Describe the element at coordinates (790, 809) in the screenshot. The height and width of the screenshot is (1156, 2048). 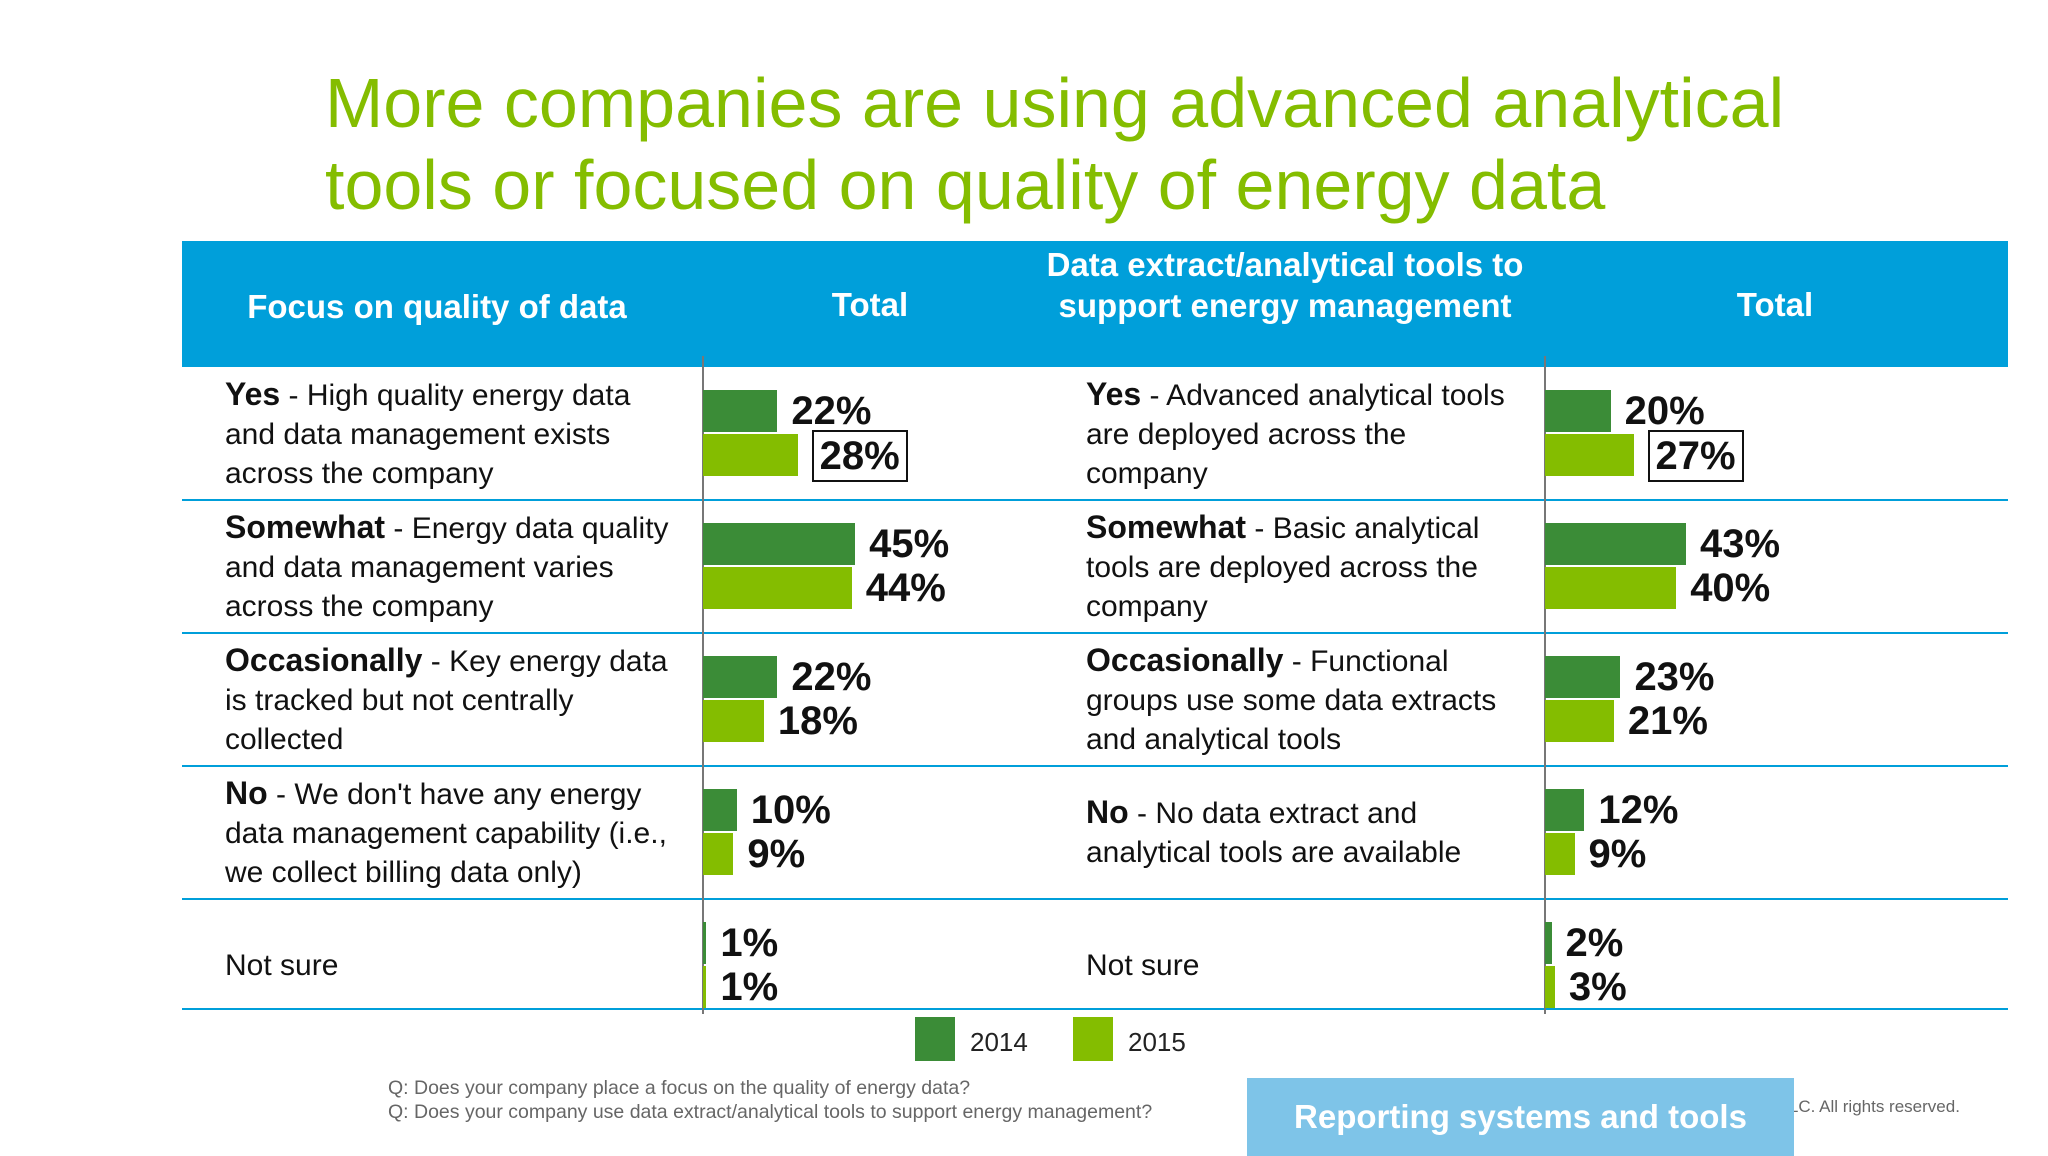
I see `left-label-2014-3: 10%` at that location.